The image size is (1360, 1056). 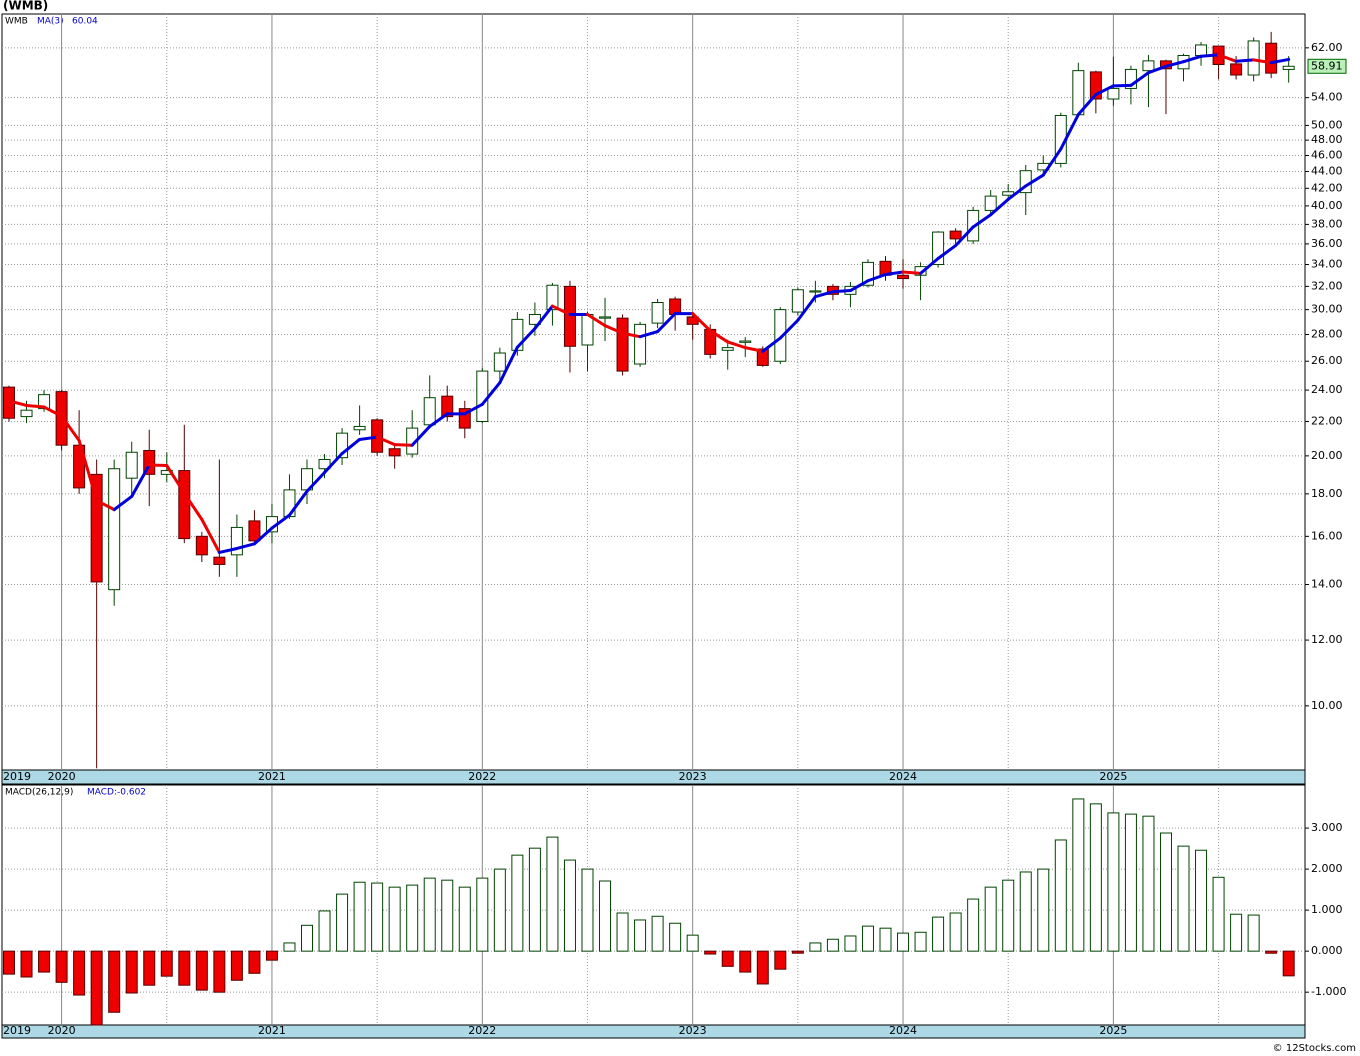 I want to click on y-tick-label: 22.00, so click(x=1327, y=420).